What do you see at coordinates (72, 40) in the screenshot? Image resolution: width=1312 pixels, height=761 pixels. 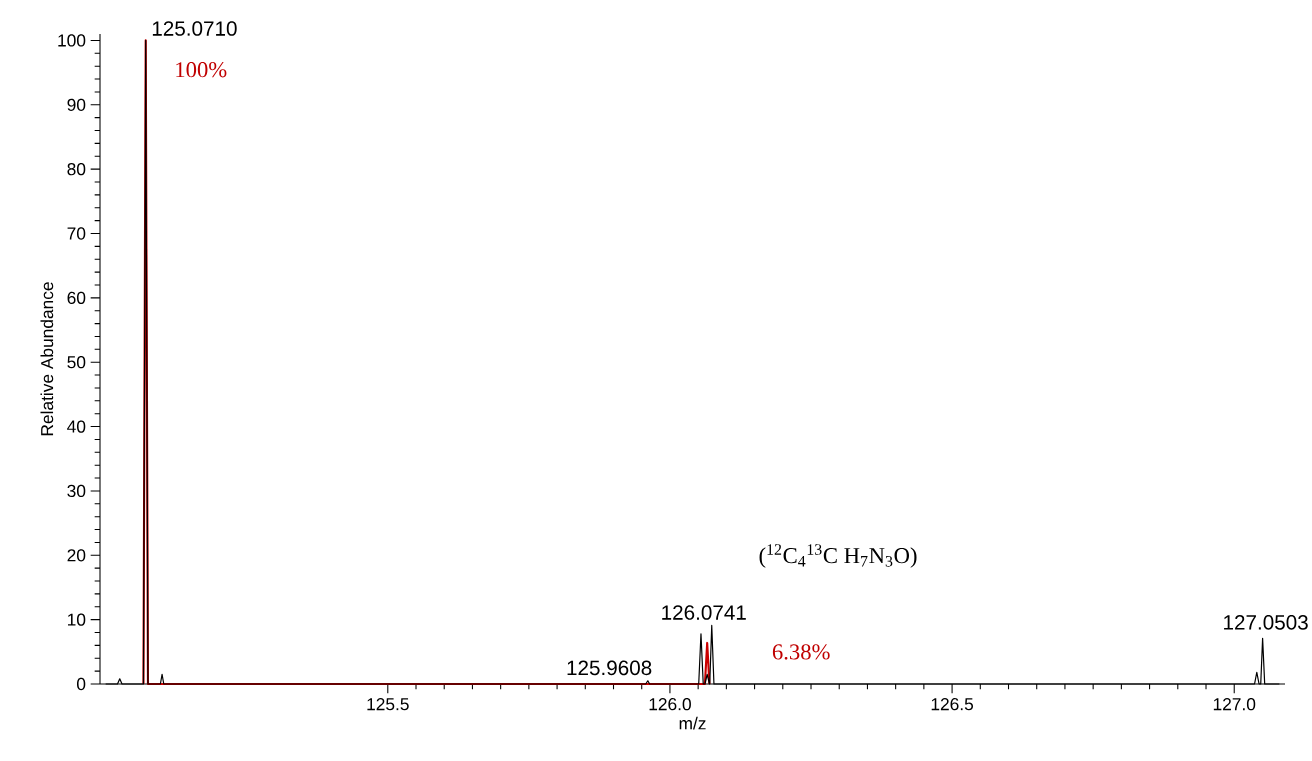 I see `y-tick-label: 100` at bounding box center [72, 40].